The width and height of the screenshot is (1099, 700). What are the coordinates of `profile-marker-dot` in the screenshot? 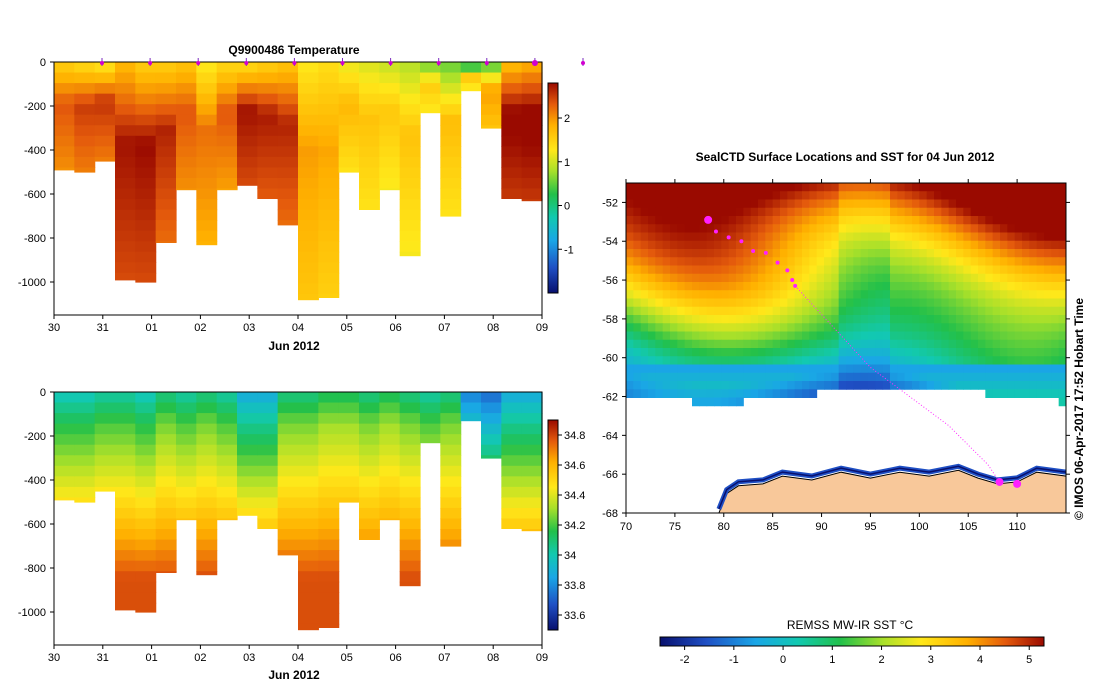 It's located at (150, 63).